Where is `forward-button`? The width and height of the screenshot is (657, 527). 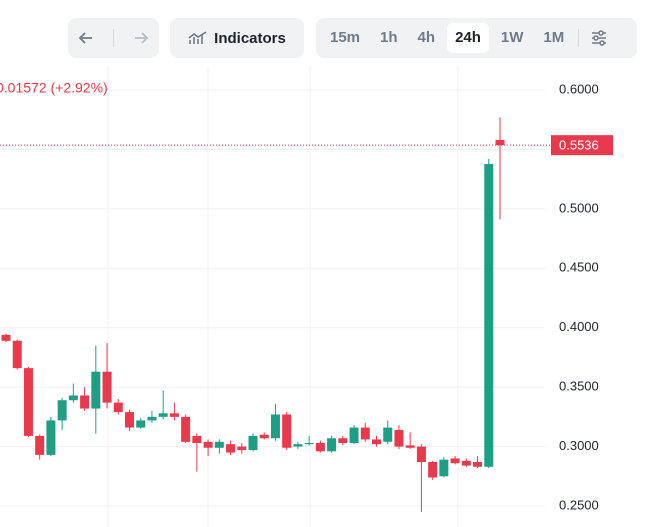 forward-button is located at coordinates (141, 38).